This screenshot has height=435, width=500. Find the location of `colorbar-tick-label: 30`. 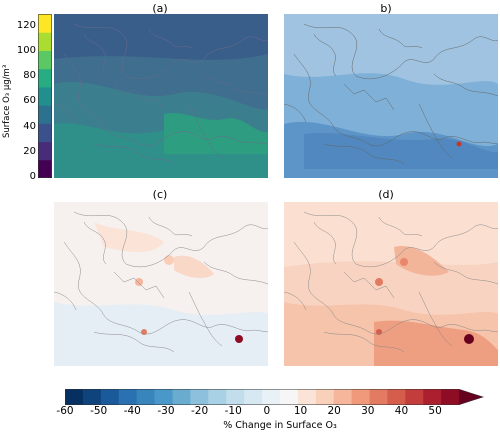

colorbar-tick-label: 30 is located at coordinates (368, 411).